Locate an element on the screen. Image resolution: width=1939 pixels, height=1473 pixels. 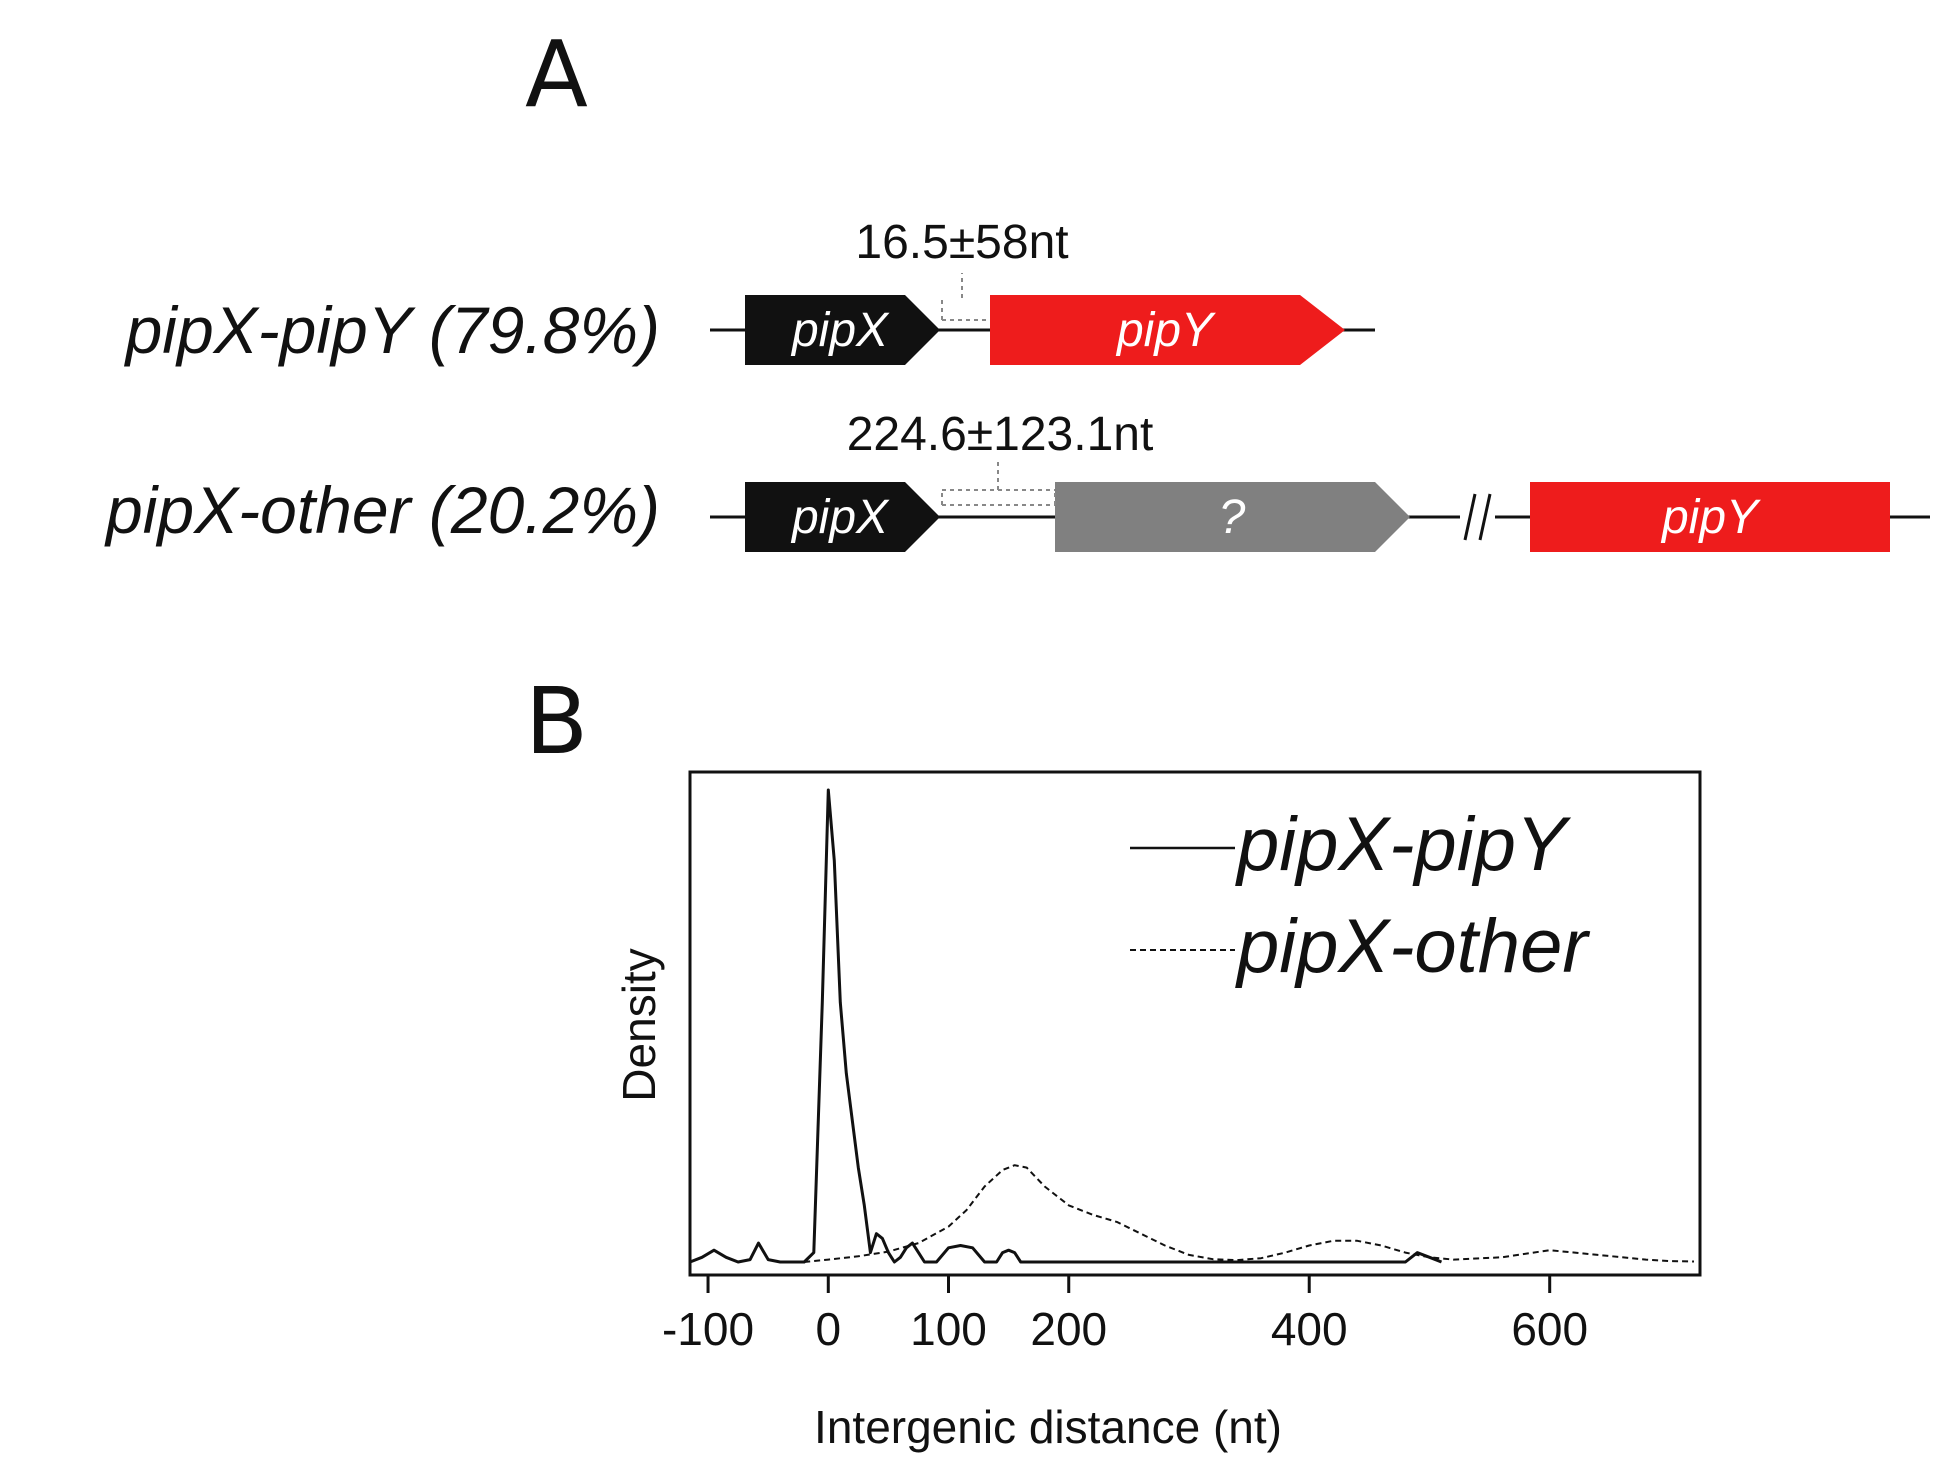
gene-label-pipy-row2: pipY is located at coordinates (1710, 517).